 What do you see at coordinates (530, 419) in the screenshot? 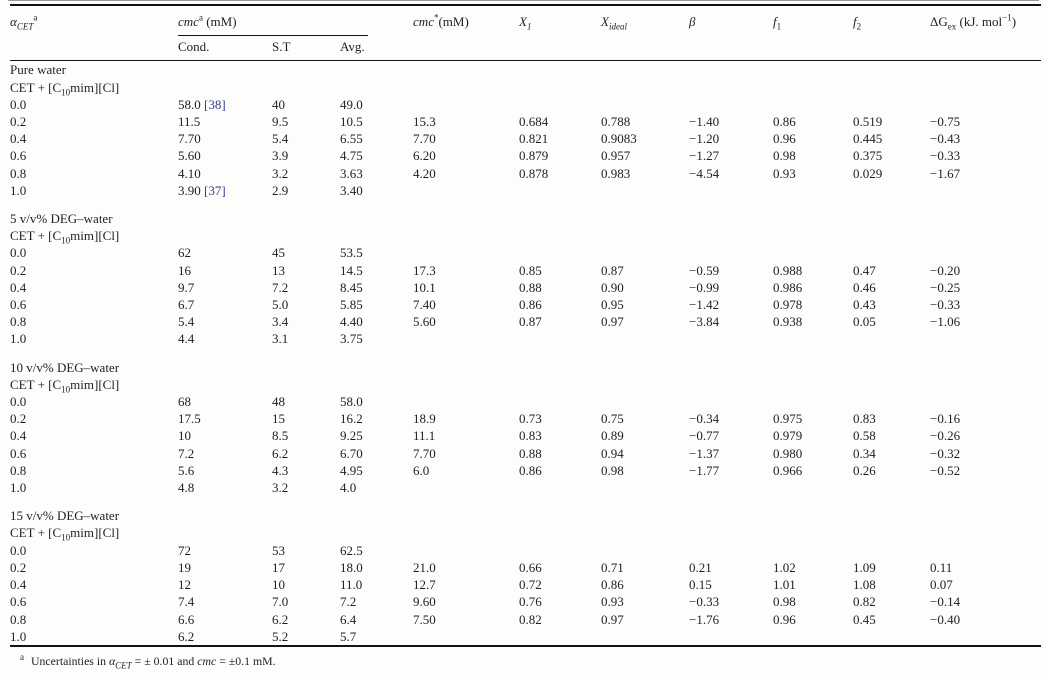
I see `cell-x1: 0.73` at bounding box center [530, 419].